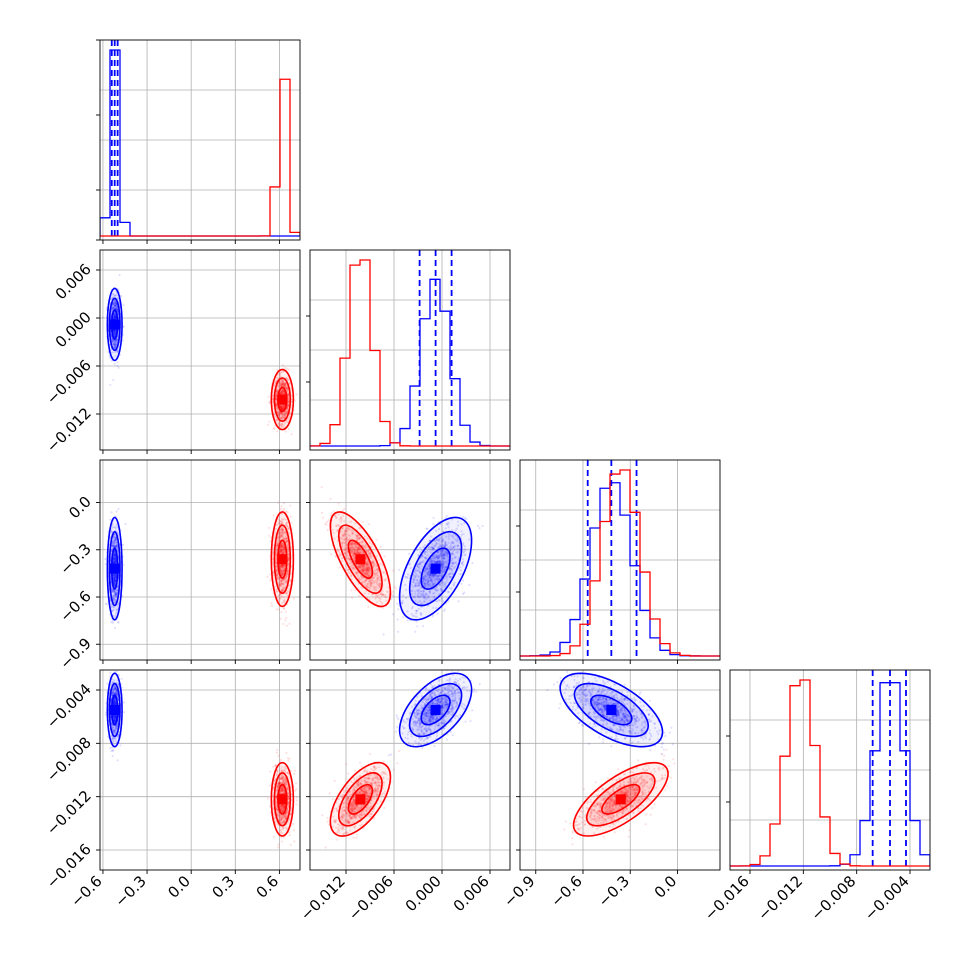 Image resolution: width=970 pixels, height=970 pixels. Describe the element at coordinates (80, 508) in the screenshot. I see `y-tick-label: 0.0` at that location.